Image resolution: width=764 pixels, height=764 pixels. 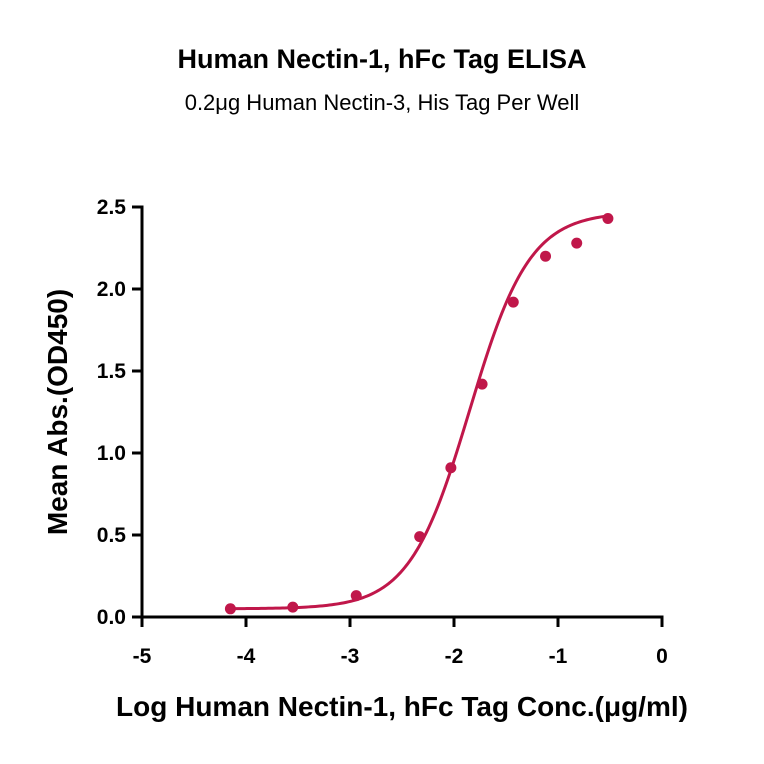 I want to click on chart-title: Human Nectin-1, hFc Tag ELISA, so click(x=382, y=59).